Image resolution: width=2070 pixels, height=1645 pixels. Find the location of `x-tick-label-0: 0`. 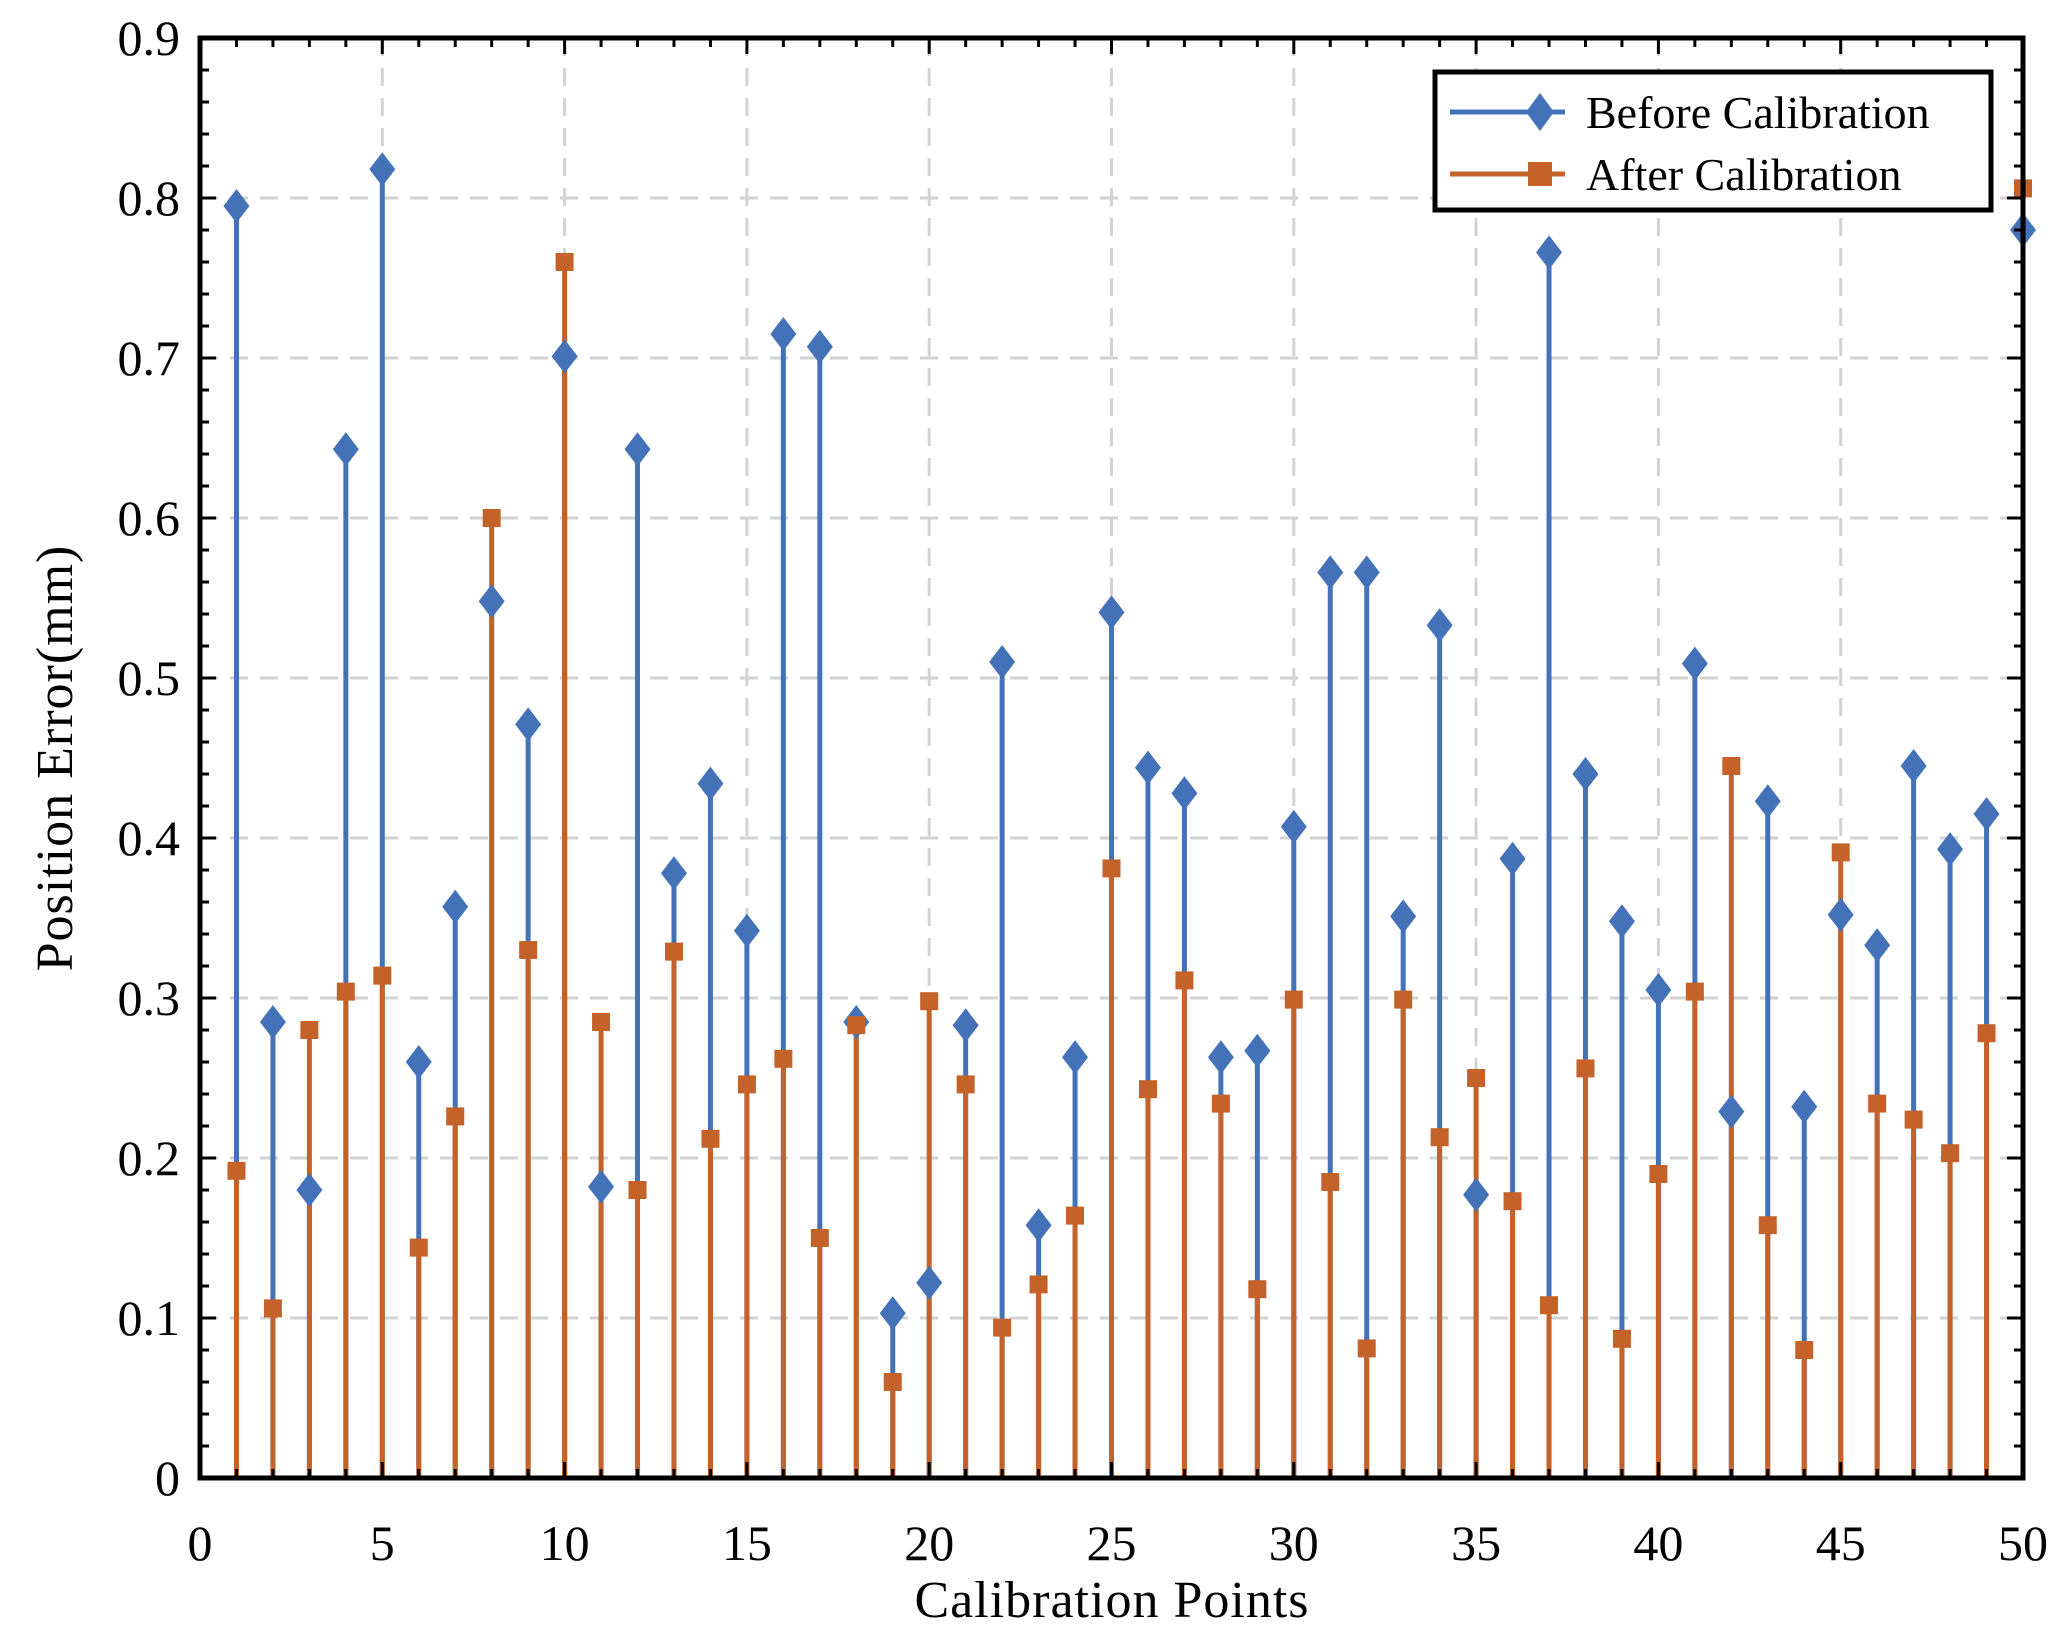

x-tick-label-0: 0 is located at coordinates (200, 1543).